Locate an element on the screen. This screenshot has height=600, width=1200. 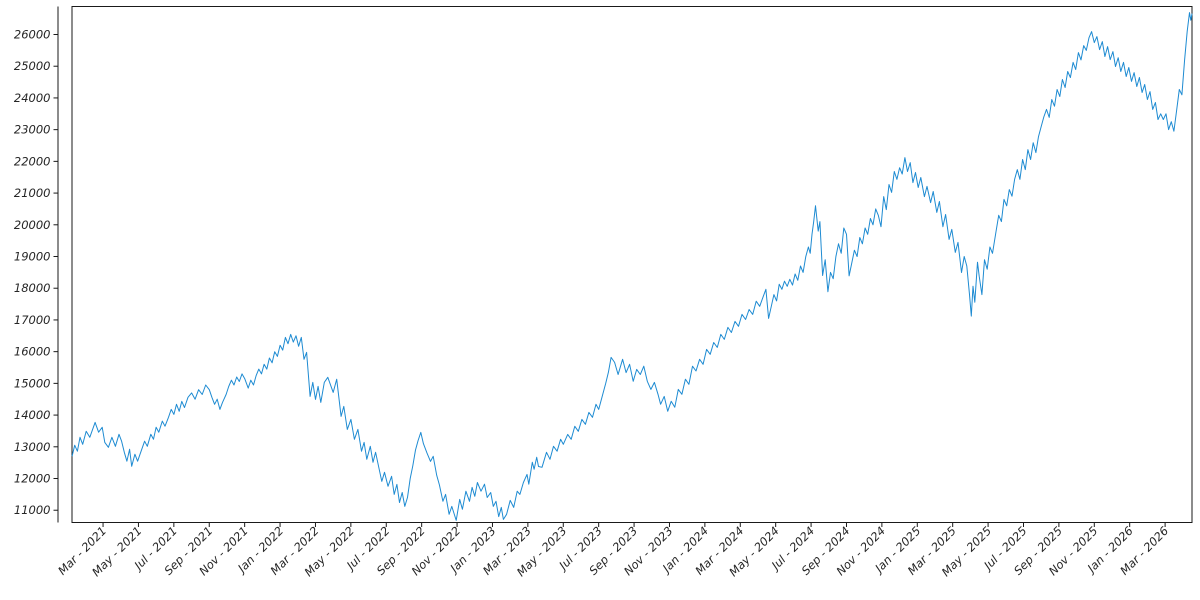
y-tick-label: 22000 is located at coordinates (32, 161).